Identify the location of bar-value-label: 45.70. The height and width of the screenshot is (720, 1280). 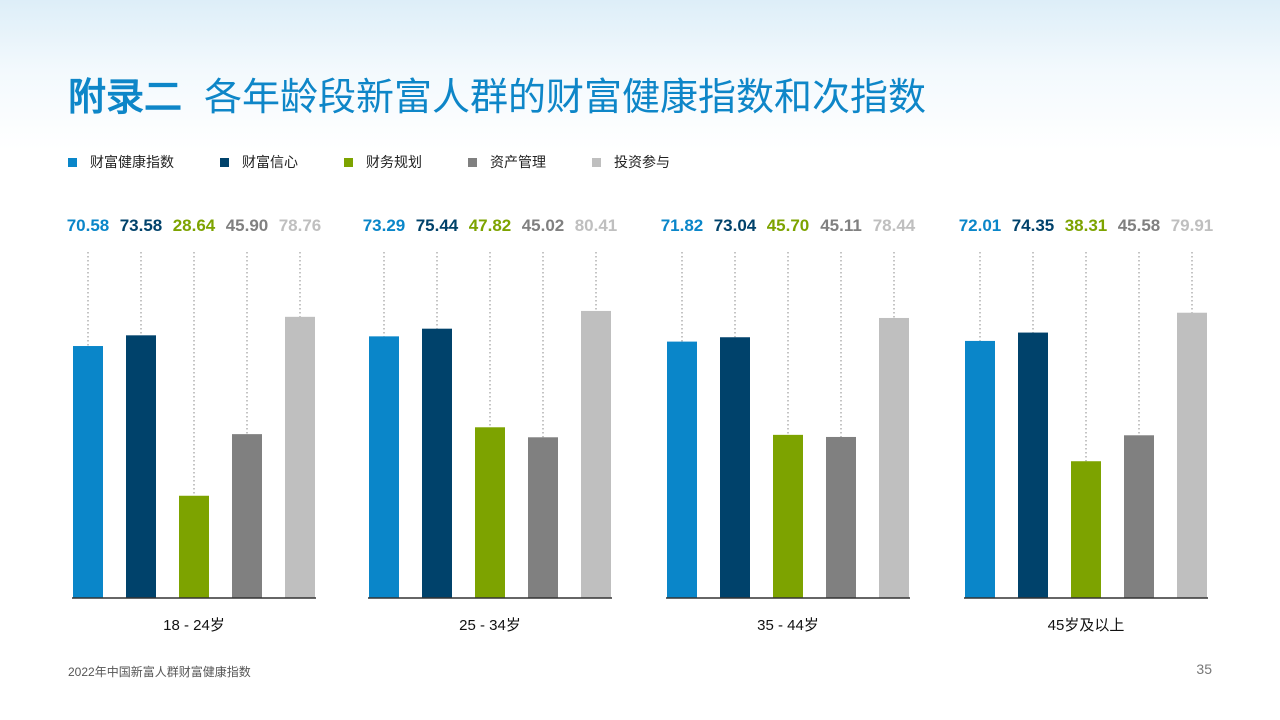
(788, 225).